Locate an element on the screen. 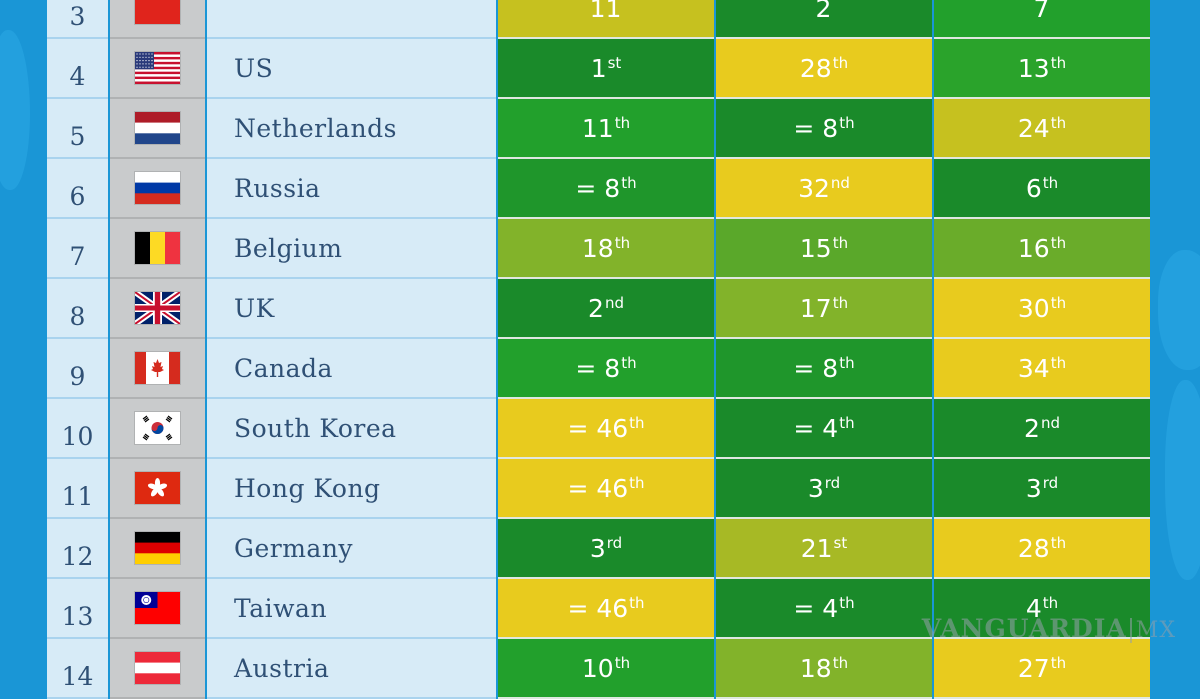  score-number: 15 is located at coordinates (815, 248).